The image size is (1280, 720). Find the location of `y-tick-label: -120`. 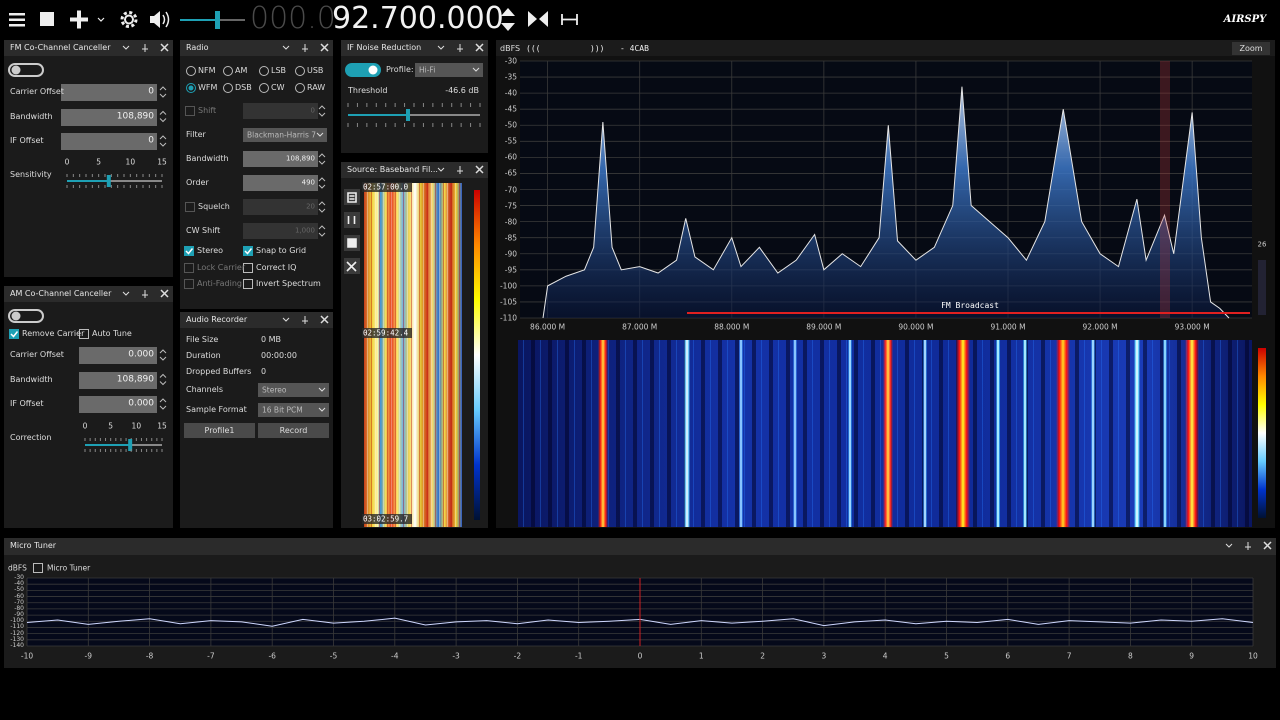

y-tick-label: -120 is located at coordinates (17, 633).